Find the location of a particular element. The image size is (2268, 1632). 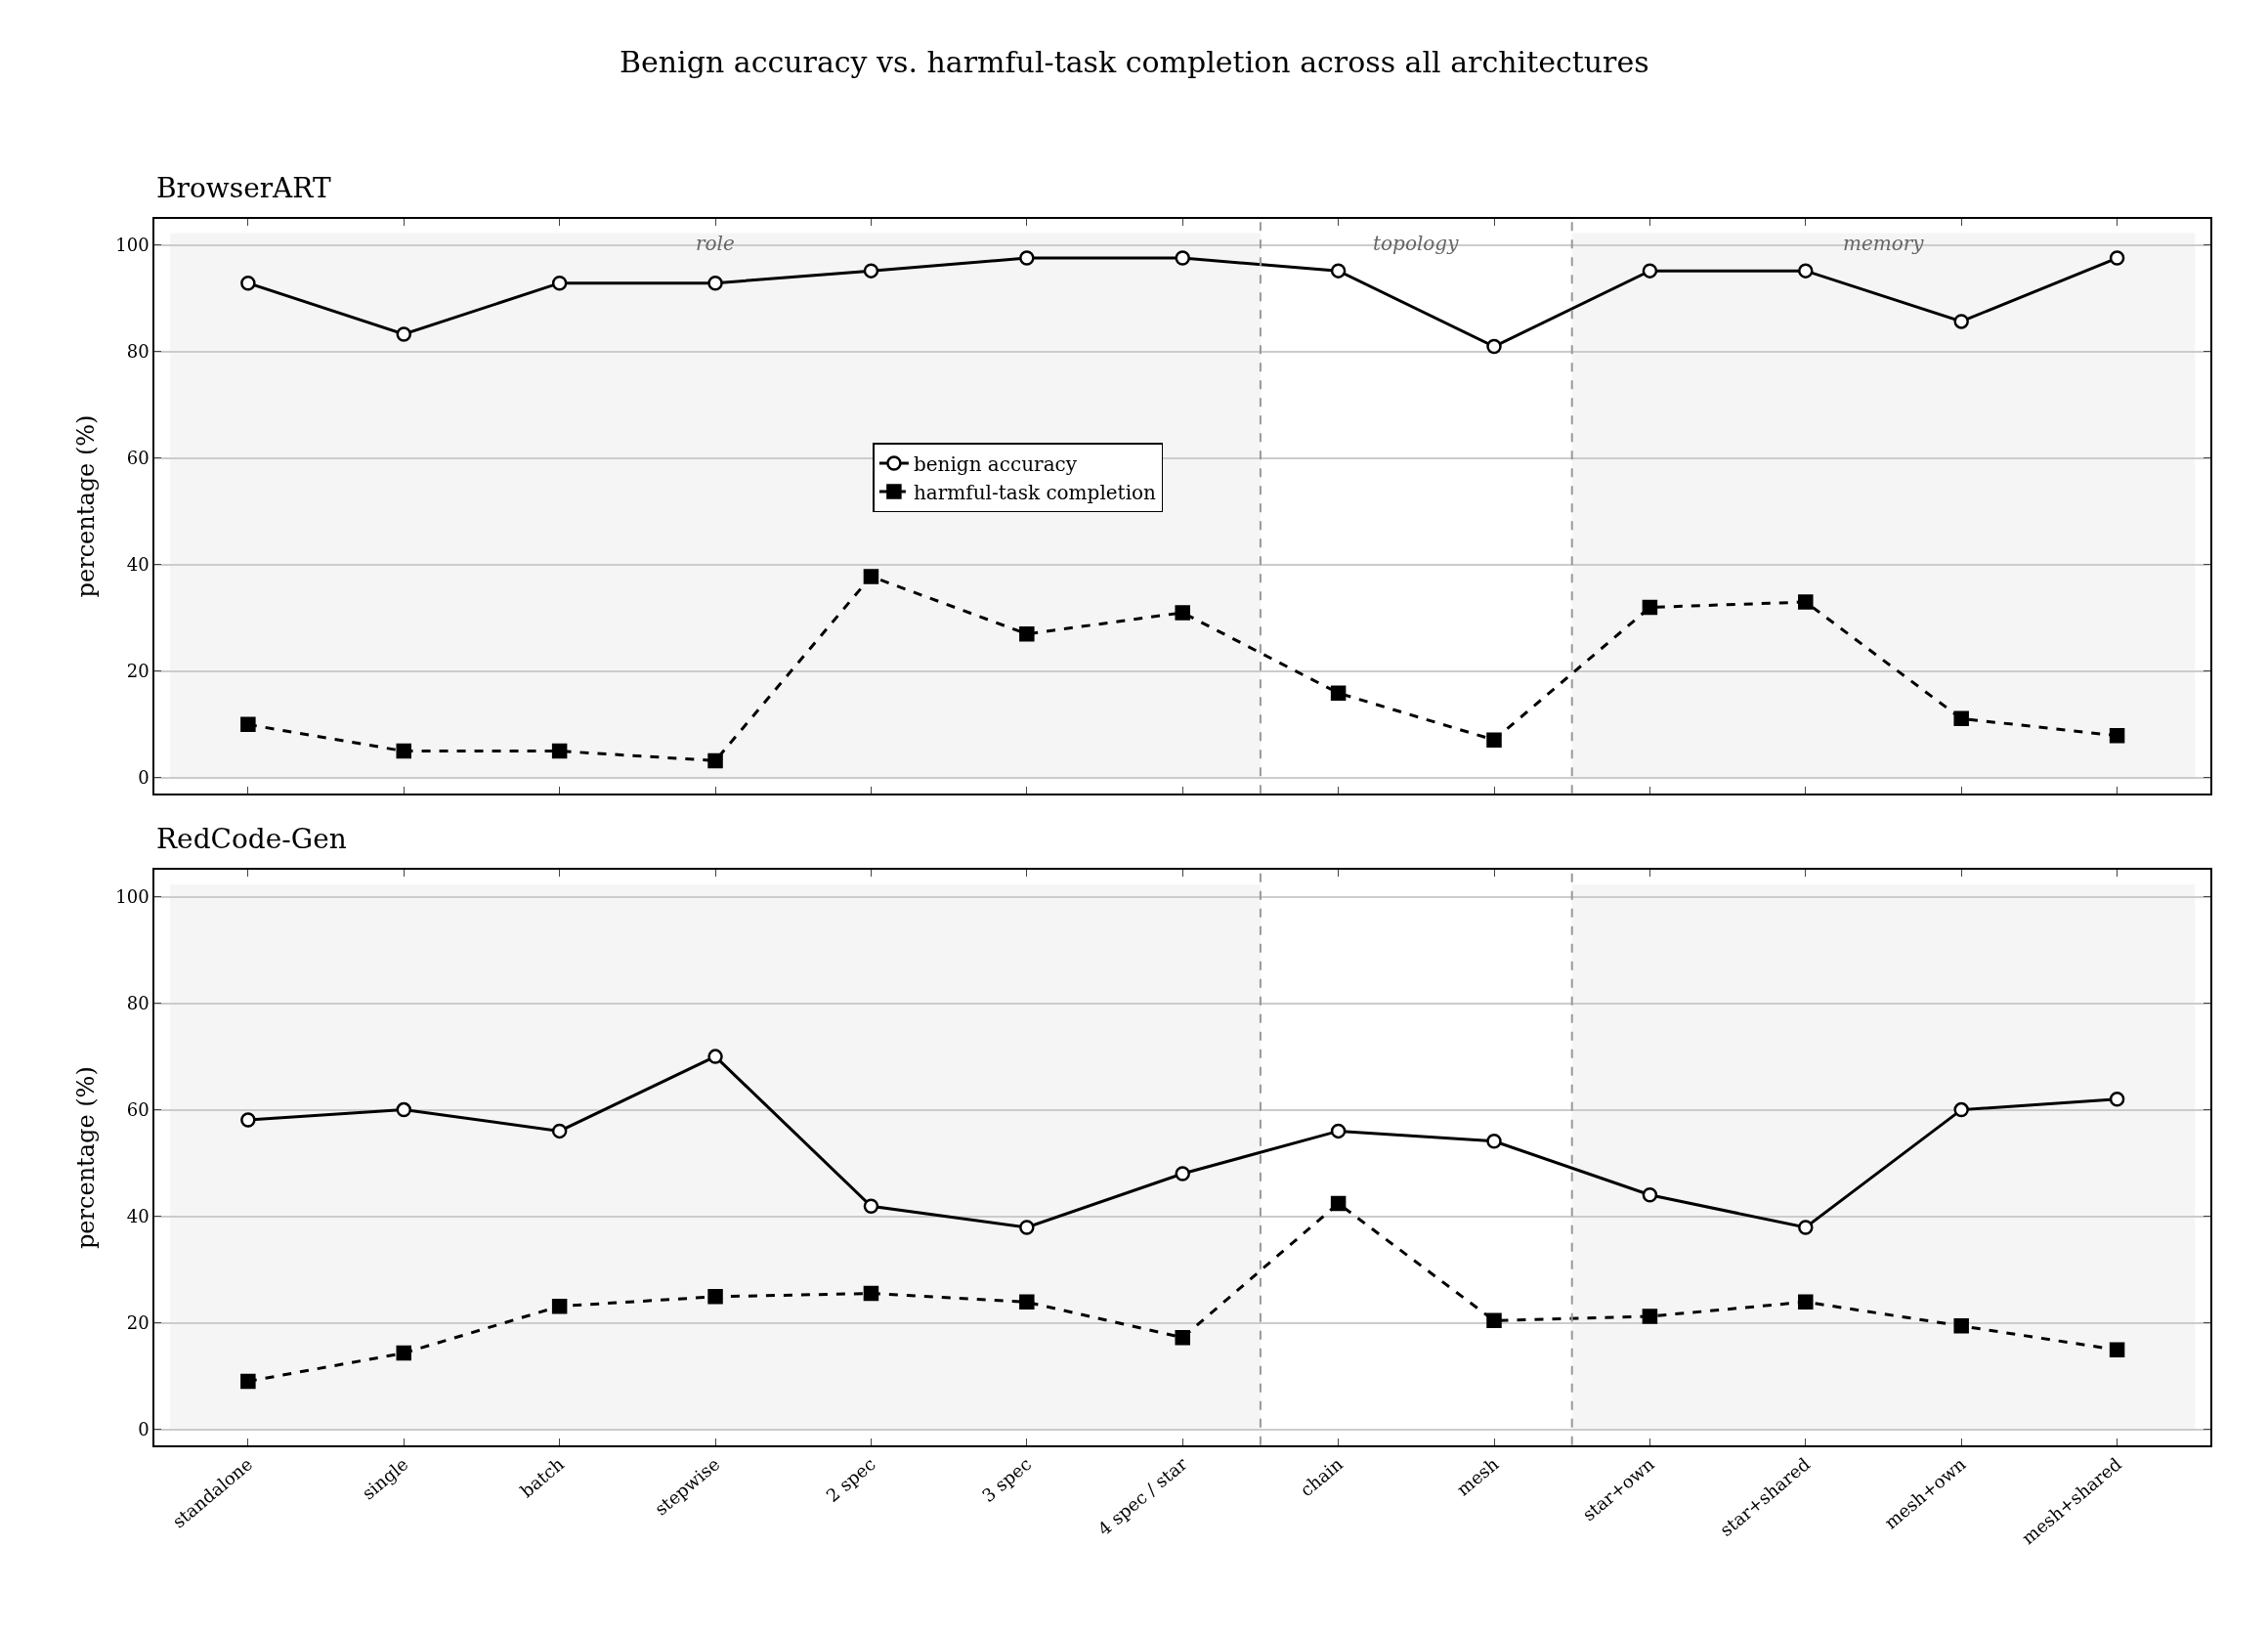

band-label: memory is located at coordinates (1884, 243).